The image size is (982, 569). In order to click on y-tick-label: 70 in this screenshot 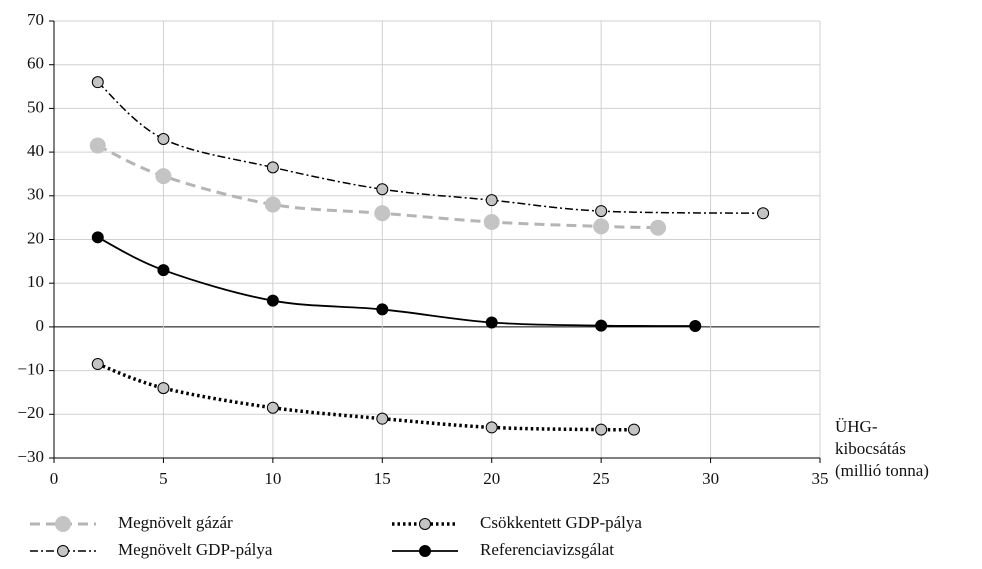, I will do `click(35, 19)`.